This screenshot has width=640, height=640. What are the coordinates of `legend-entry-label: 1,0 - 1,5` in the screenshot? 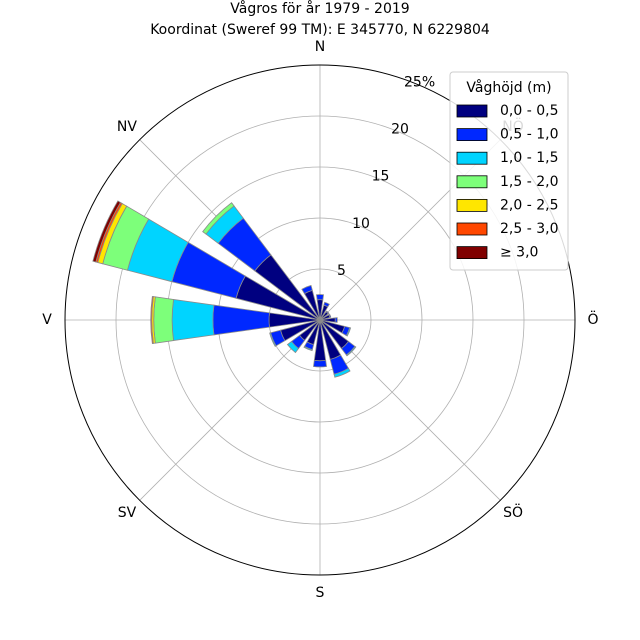 It's located at (529, 158).